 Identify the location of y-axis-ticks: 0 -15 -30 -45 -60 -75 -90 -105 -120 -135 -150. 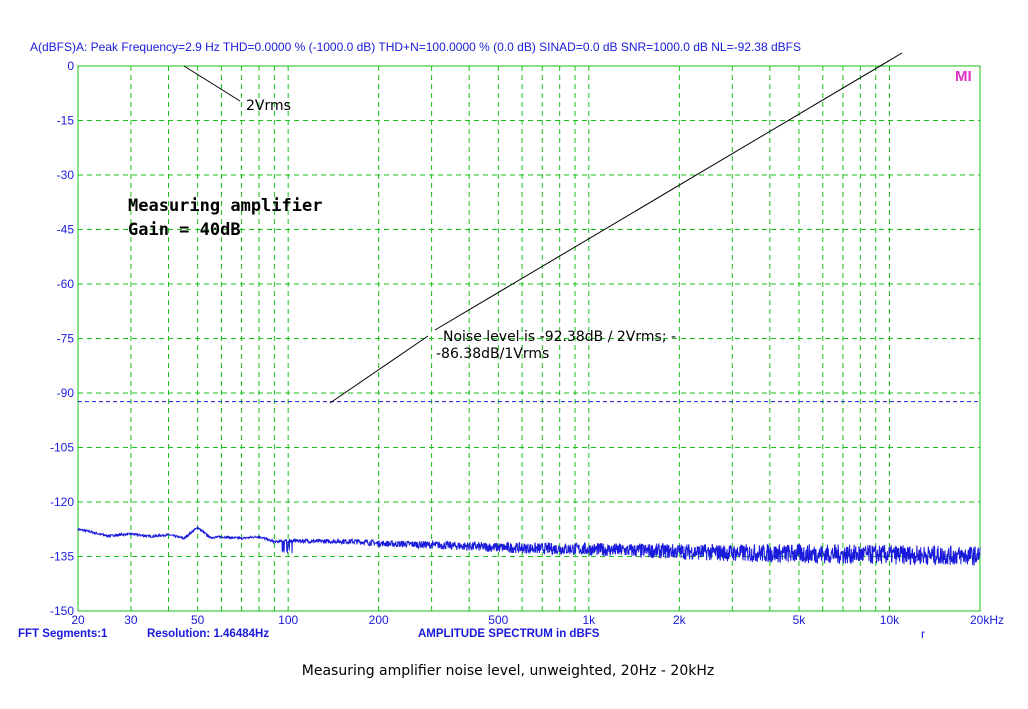
(62, 338).